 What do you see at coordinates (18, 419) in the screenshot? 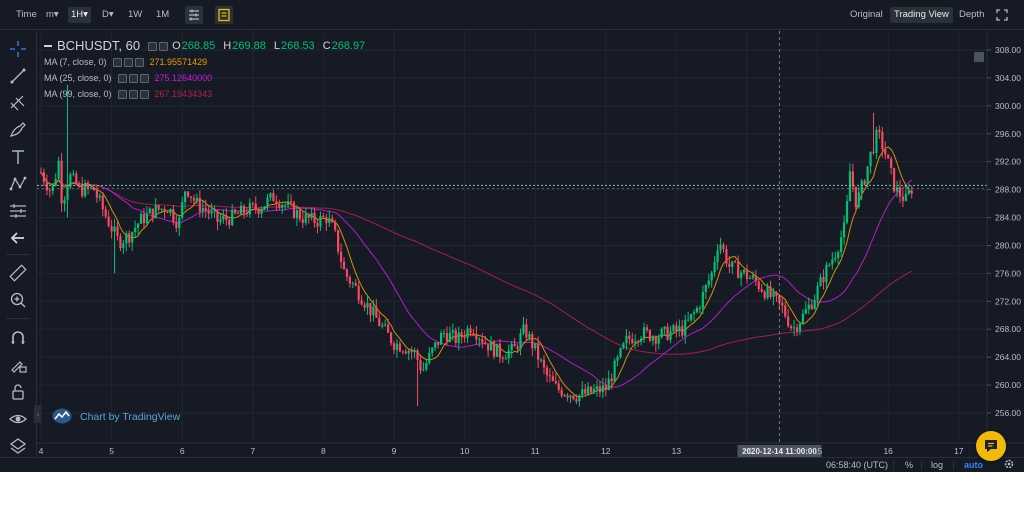
I see `eye-icon` at bounding box center [18, 419].